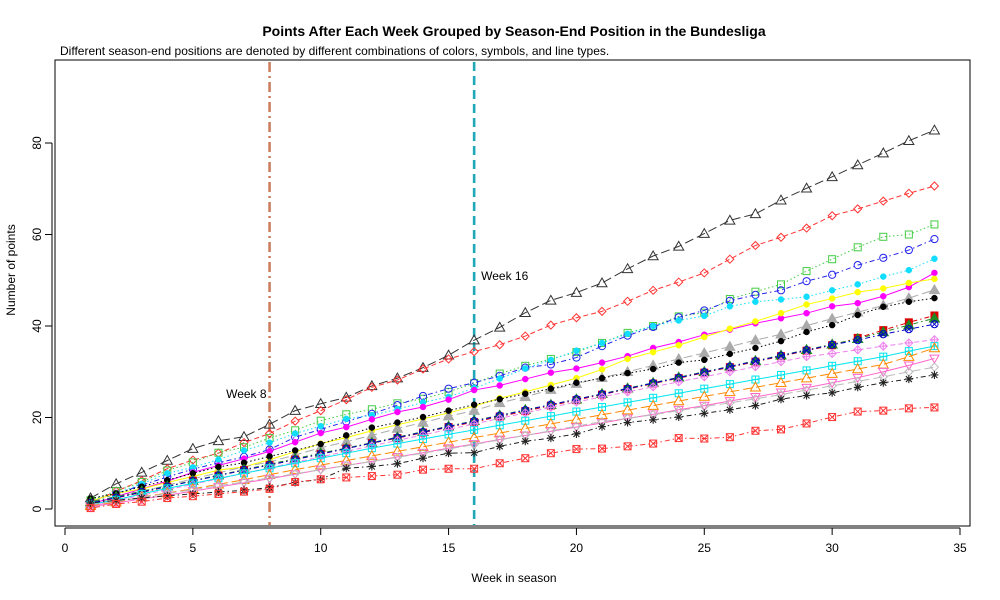  I want to click on annotation-label: Week 8, so click(246, 394).